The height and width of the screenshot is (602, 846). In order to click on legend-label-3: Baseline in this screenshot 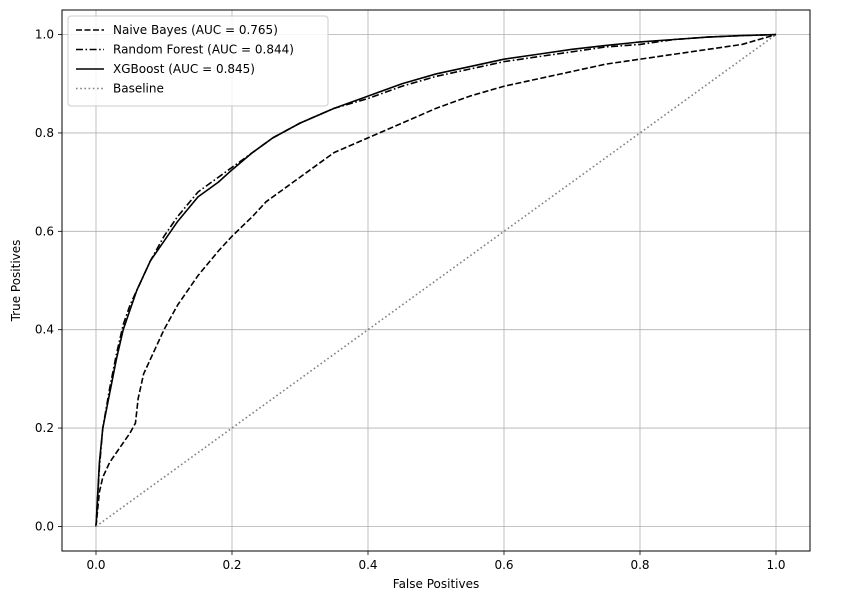, I will do `click(138, 89)`.